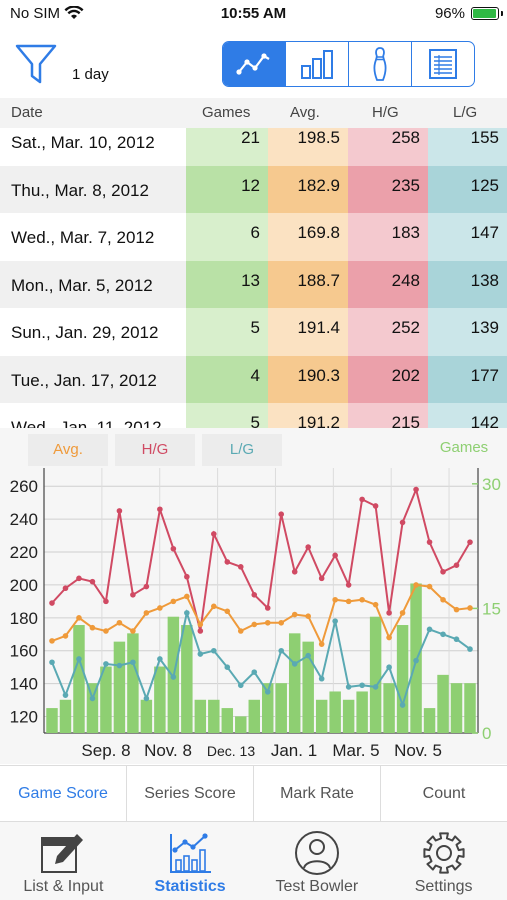 This screenshot has width=507, height=900. Describe the element at coordinates (84, 380) in the screenshot. I see `row-date: Tue., Jan. 17, 2012` at that location.